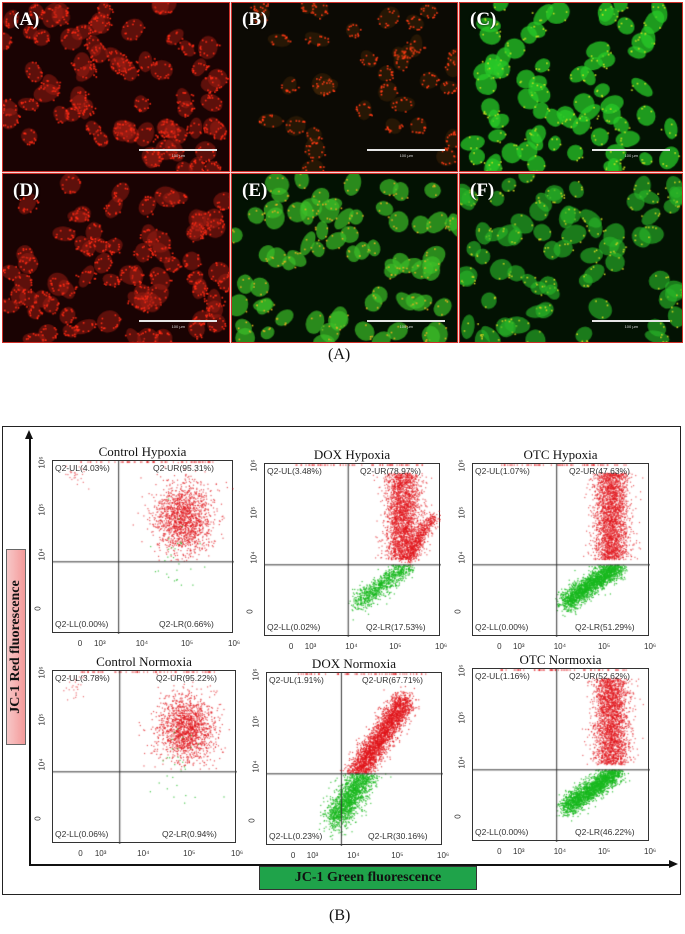 The width and height of the screenshot is (685, 934). I want to click on plot-title: DOX Hypoxia, so click(352, 454).